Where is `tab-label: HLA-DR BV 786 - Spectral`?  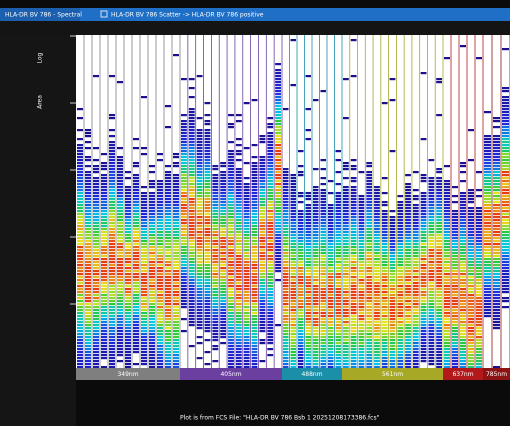 tab-label: HLA-DR BV 786 - Spectral is located at coordinates (43, 15).